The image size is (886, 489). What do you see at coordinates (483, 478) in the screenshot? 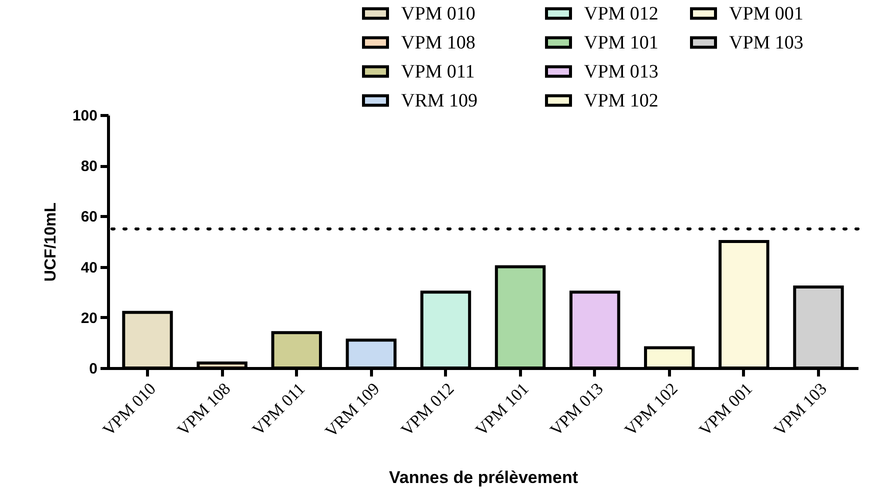
I see `x-axis-title: Vannes de prélèvement` at bounding box center [483, 478].